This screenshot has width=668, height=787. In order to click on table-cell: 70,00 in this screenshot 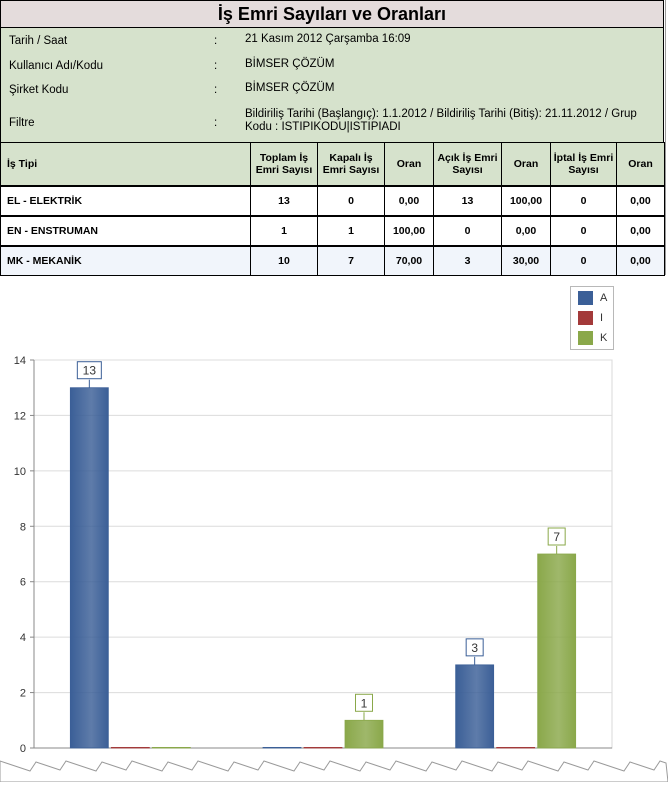, I will do `click(409, 260)`.